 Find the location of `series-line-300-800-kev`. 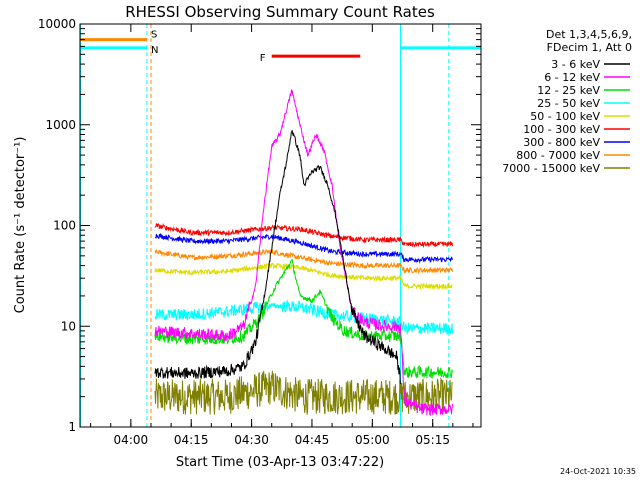

series-line-300-800-kev is located at coordinates (304, 248).